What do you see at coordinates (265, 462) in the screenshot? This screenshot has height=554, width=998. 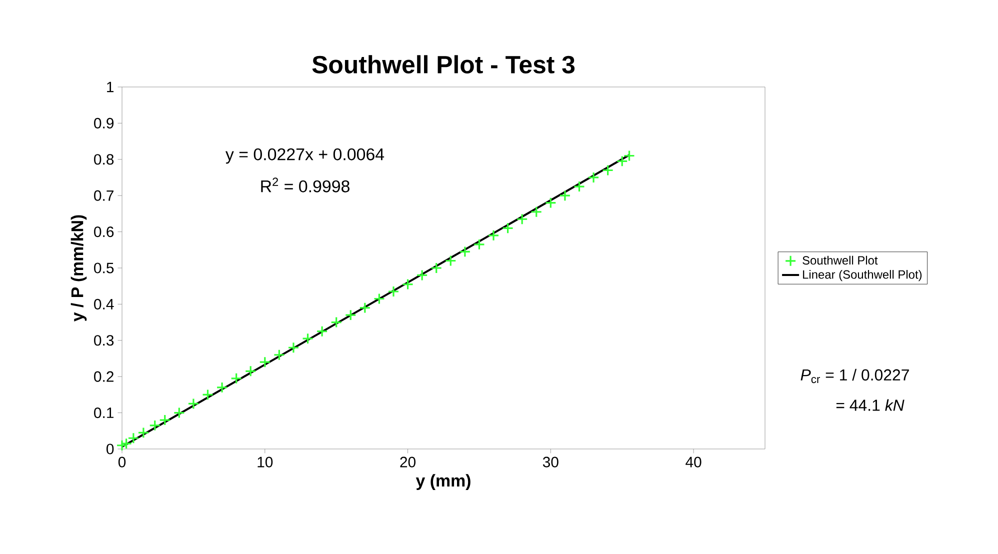 I see `x-tick-label: 10` at bounding box center [265, 462].